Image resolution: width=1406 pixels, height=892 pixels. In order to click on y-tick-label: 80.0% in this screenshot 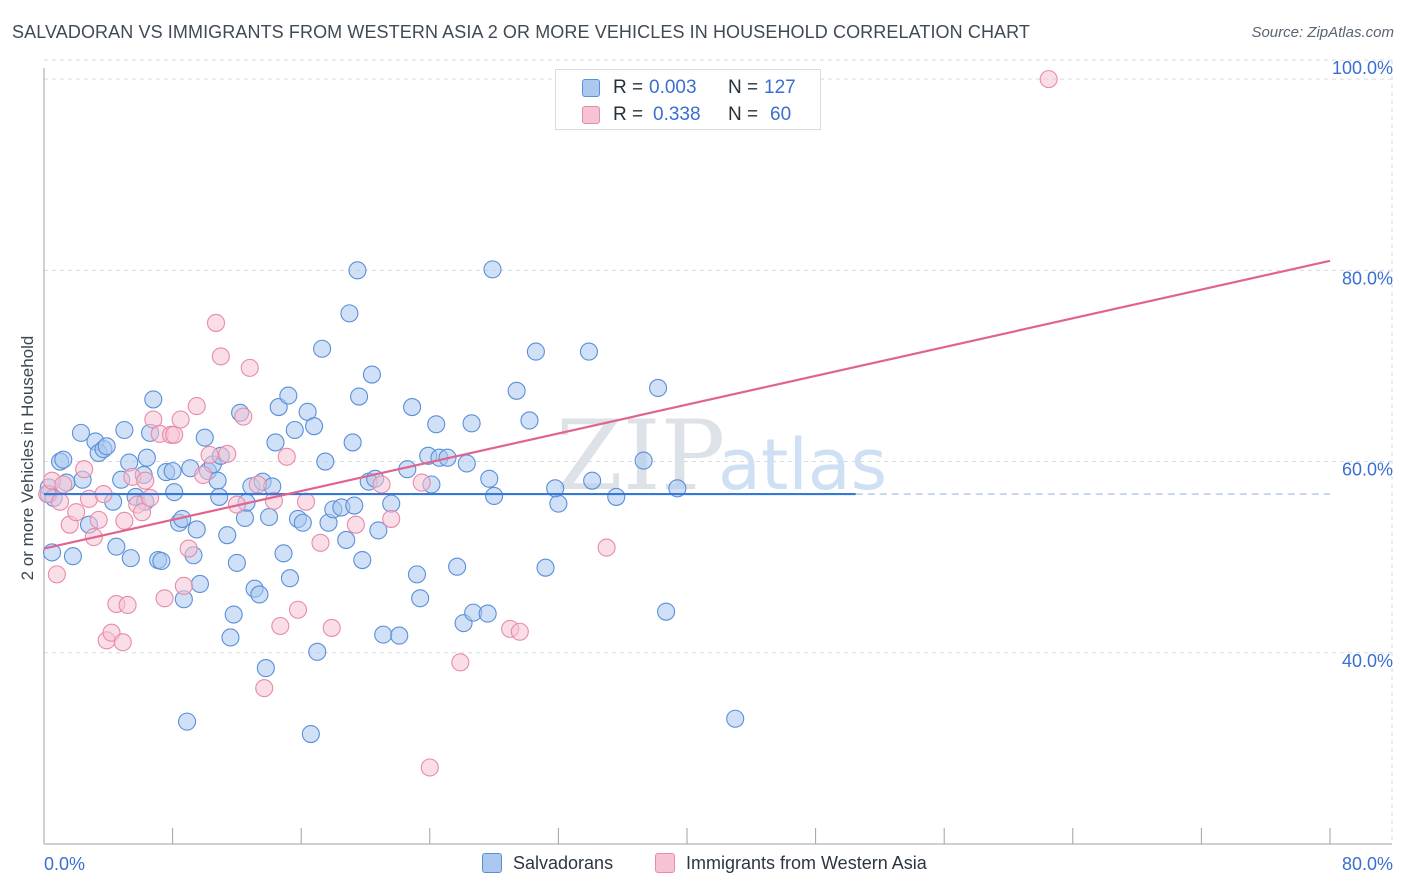, I will do `click(1367, 278)`.